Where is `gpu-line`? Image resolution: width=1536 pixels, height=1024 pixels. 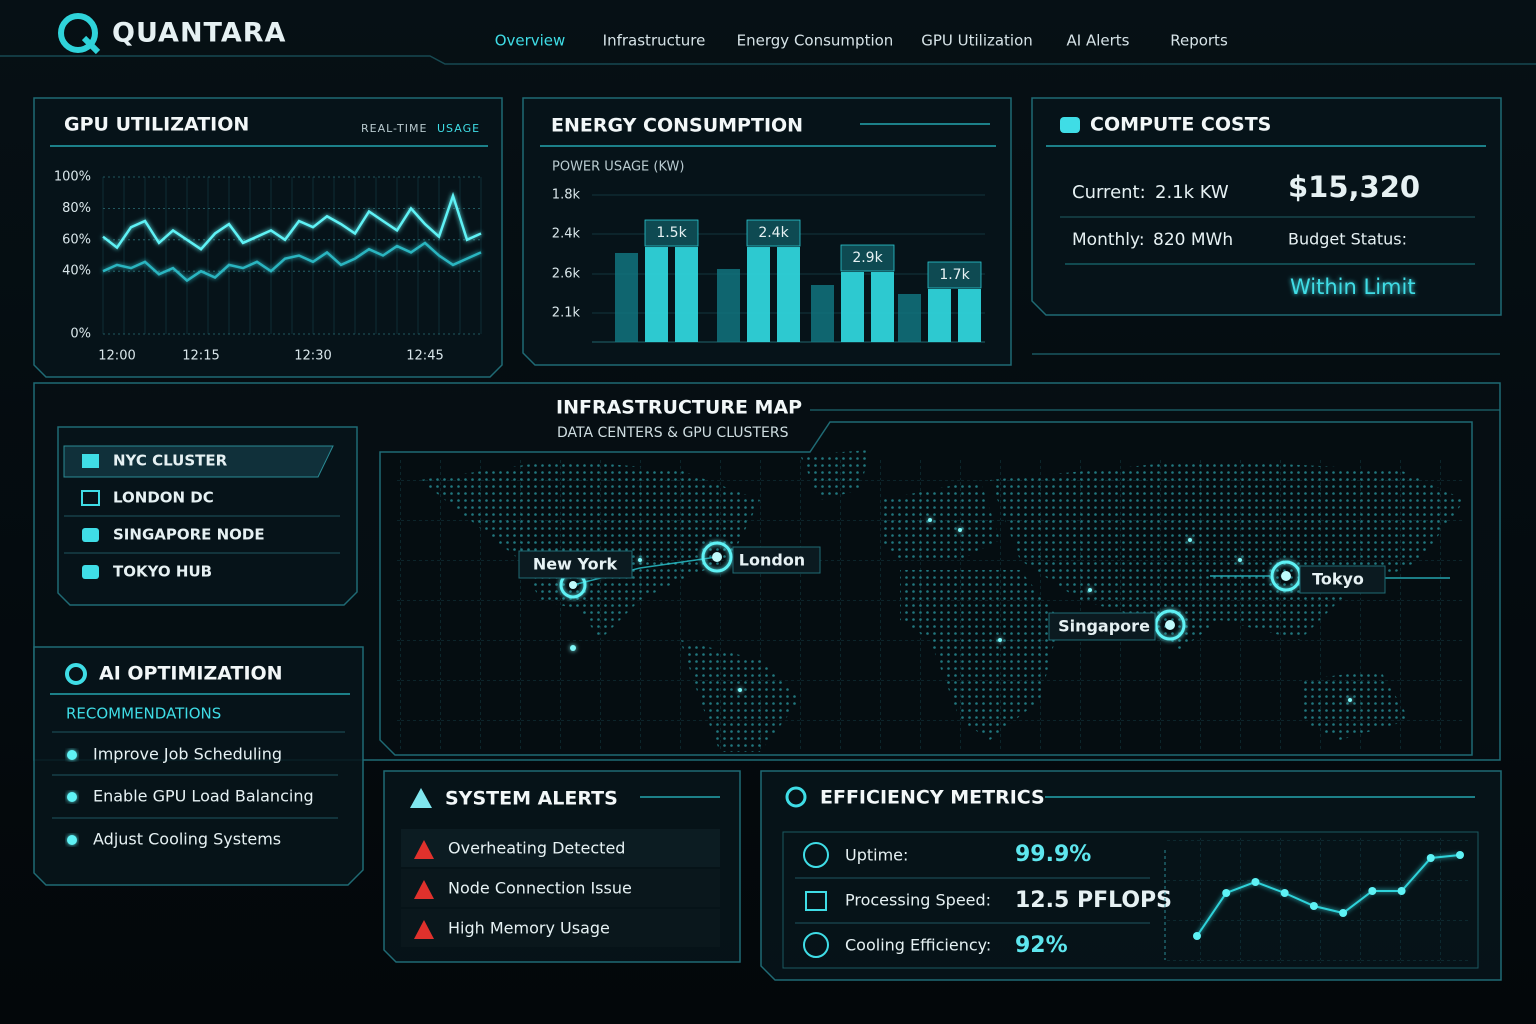 gpu-line is located at coordinates (292, 221).